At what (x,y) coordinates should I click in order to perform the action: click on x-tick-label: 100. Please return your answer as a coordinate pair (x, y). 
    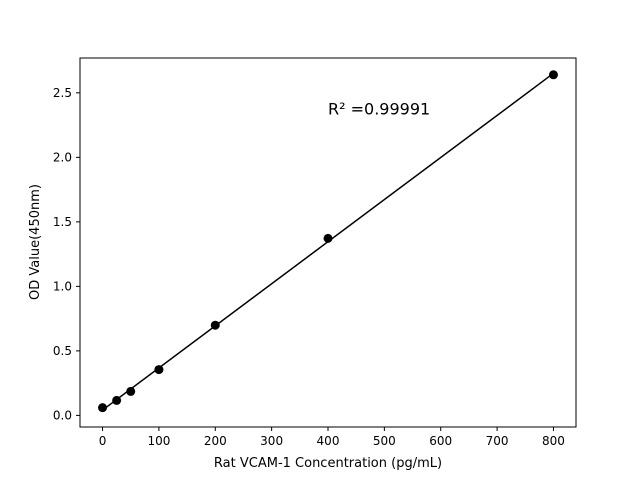
    Looking at the image, I should click on (158, 441).